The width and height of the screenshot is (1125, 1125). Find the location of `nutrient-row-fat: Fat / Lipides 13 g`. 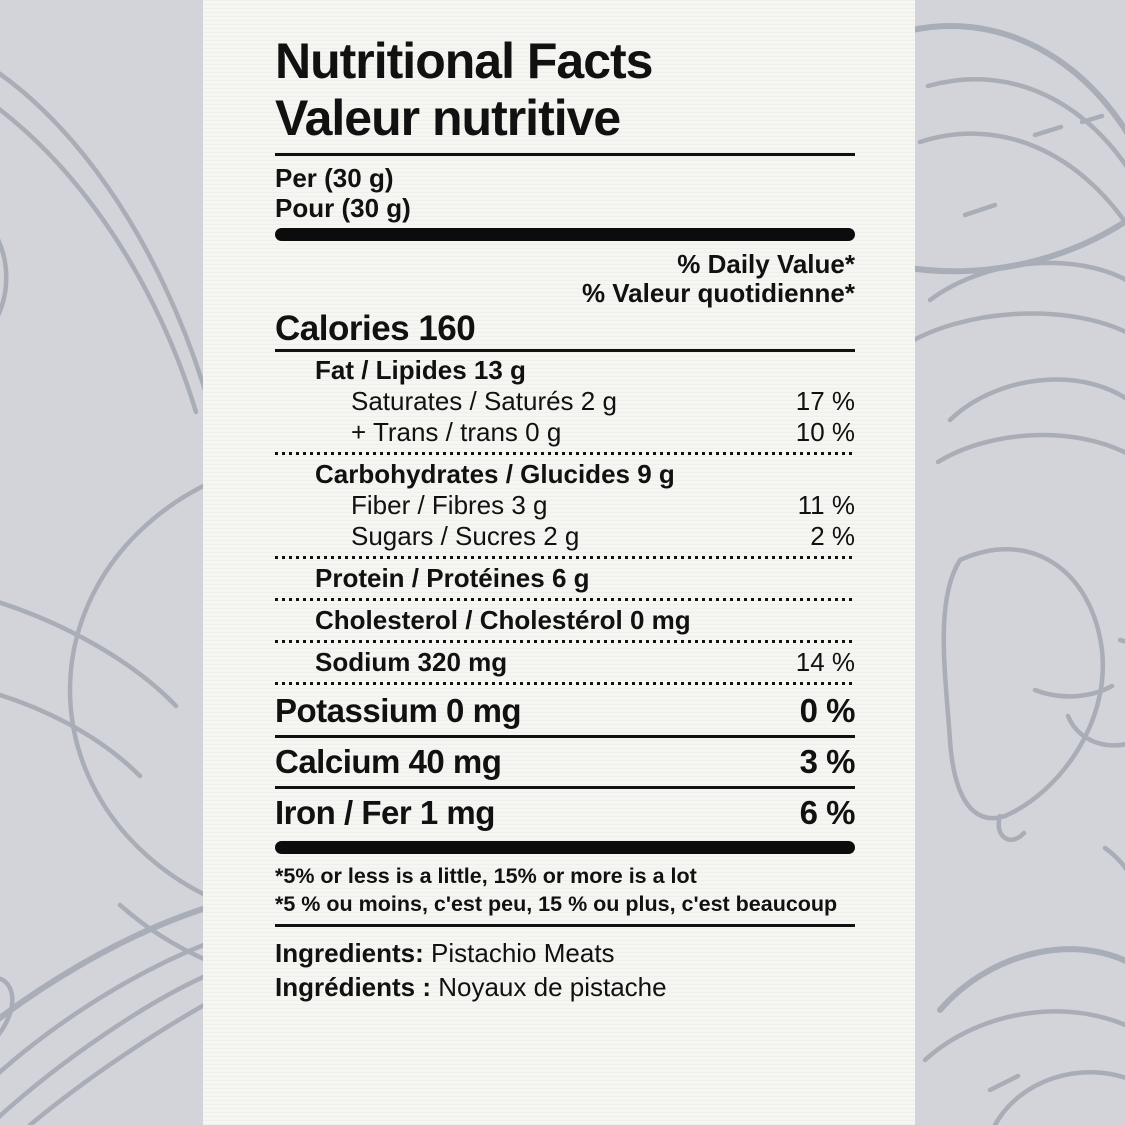

nutrient-row-fat: Fat / Lipides 13 g is located at coordinates (565, 370).